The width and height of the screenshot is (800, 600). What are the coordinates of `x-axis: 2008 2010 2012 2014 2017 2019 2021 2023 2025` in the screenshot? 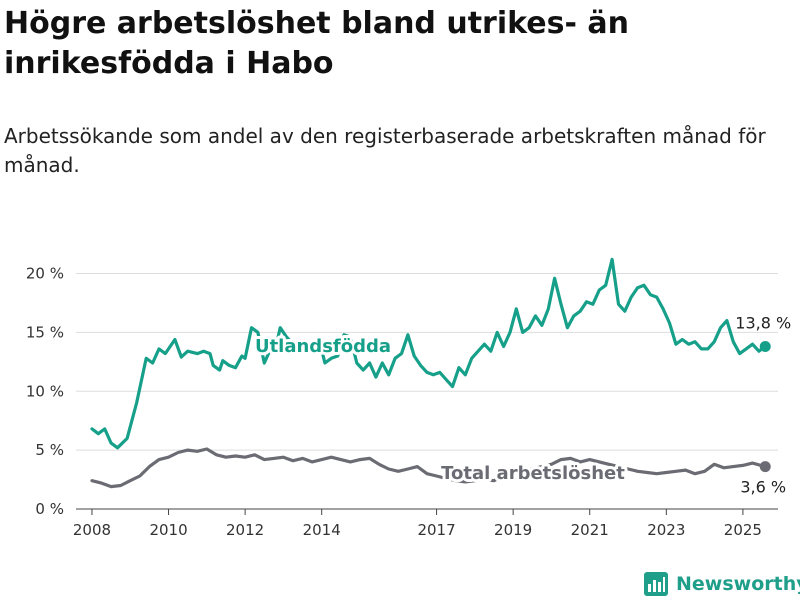 It's located at (417, 524).